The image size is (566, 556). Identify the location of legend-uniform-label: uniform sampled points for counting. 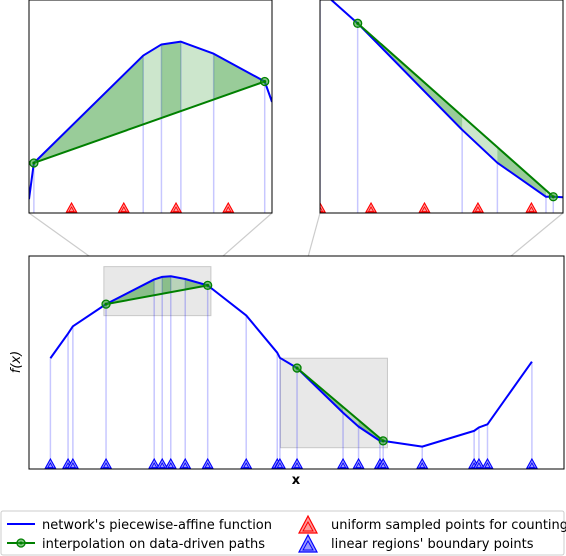
(448, 525).